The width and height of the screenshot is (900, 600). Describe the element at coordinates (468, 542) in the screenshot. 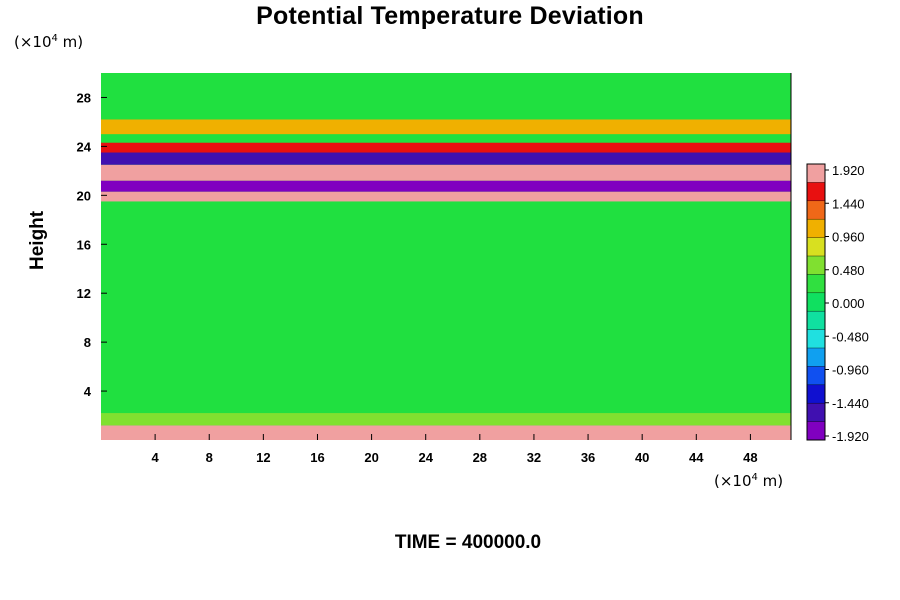

I see `time-caption: TIME = 400000.0` at that location.